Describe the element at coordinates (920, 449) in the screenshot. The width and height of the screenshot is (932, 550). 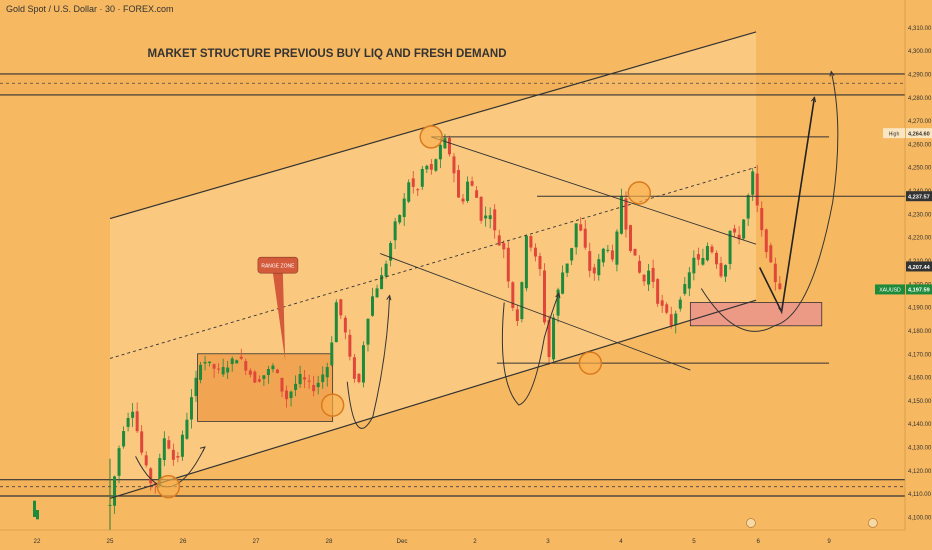
I see `y-tick-label: 4,130.00` at that location.